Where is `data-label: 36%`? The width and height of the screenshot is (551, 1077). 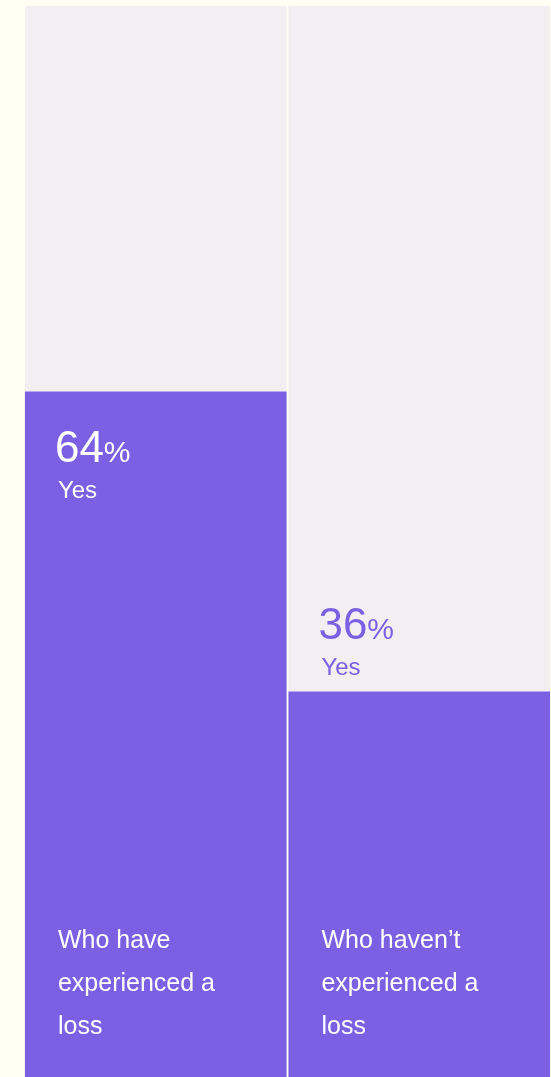
data-label: 36% is located at coordinates (356, 624).